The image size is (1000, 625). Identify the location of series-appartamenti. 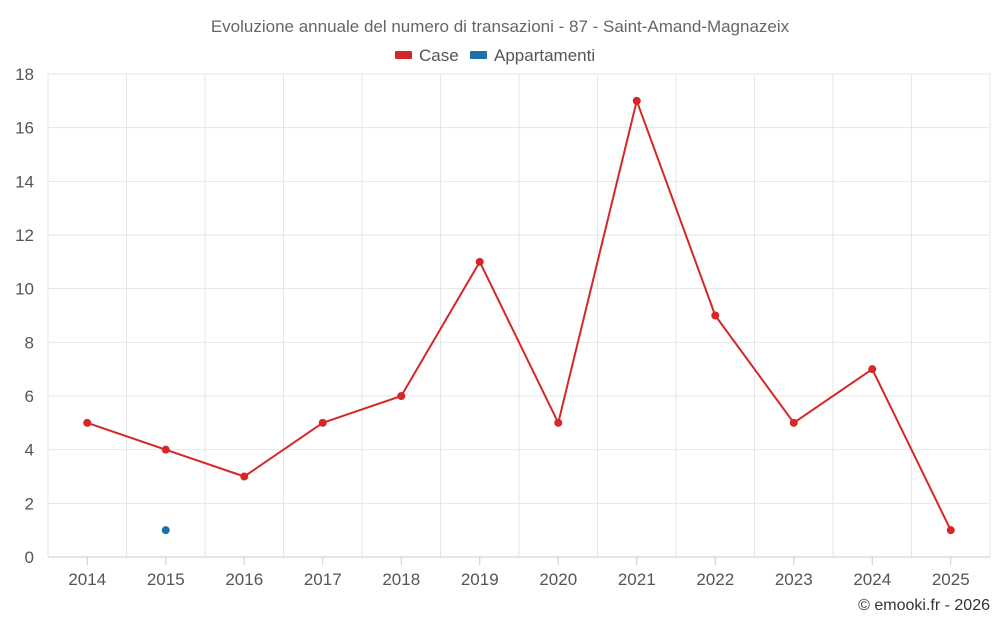
(165, 530).